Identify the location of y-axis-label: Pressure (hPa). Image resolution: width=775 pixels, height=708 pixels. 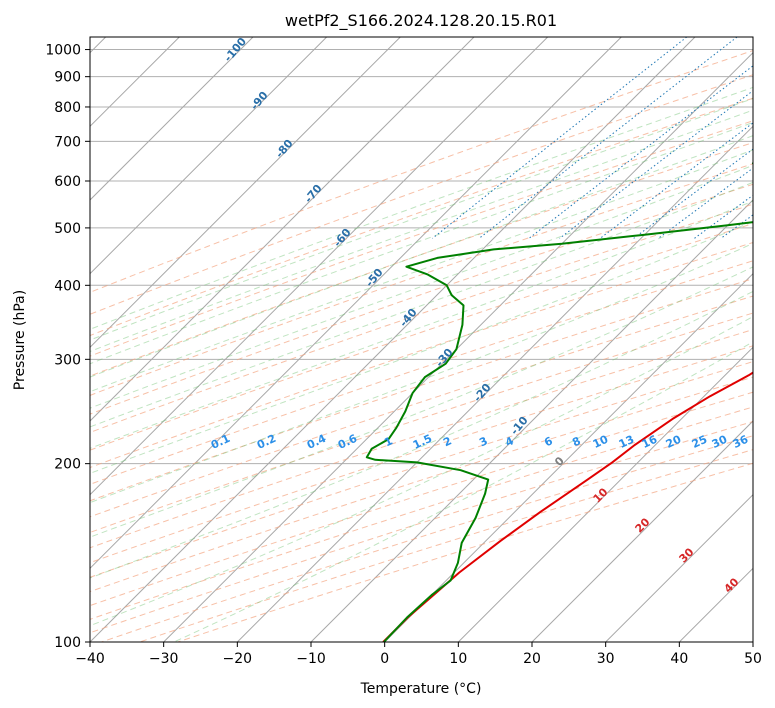
(20, 340).